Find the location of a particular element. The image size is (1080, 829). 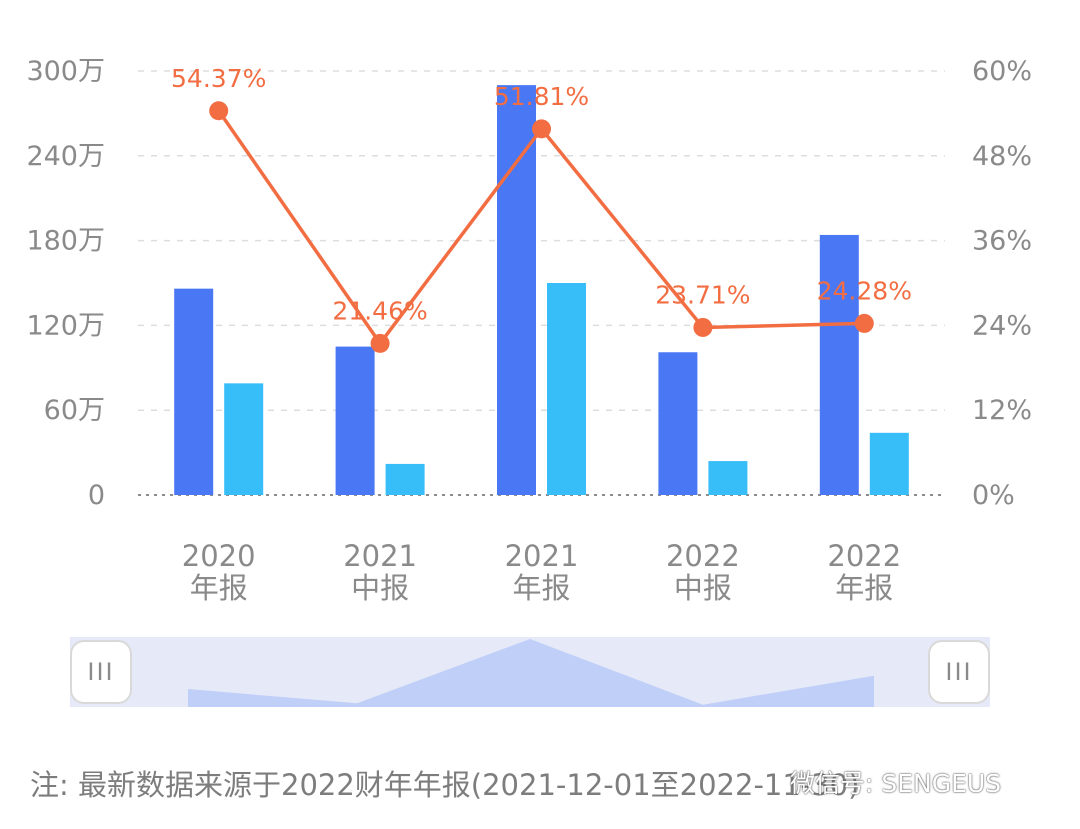

zoom-slider: III III is located at coordinates (530, 672).